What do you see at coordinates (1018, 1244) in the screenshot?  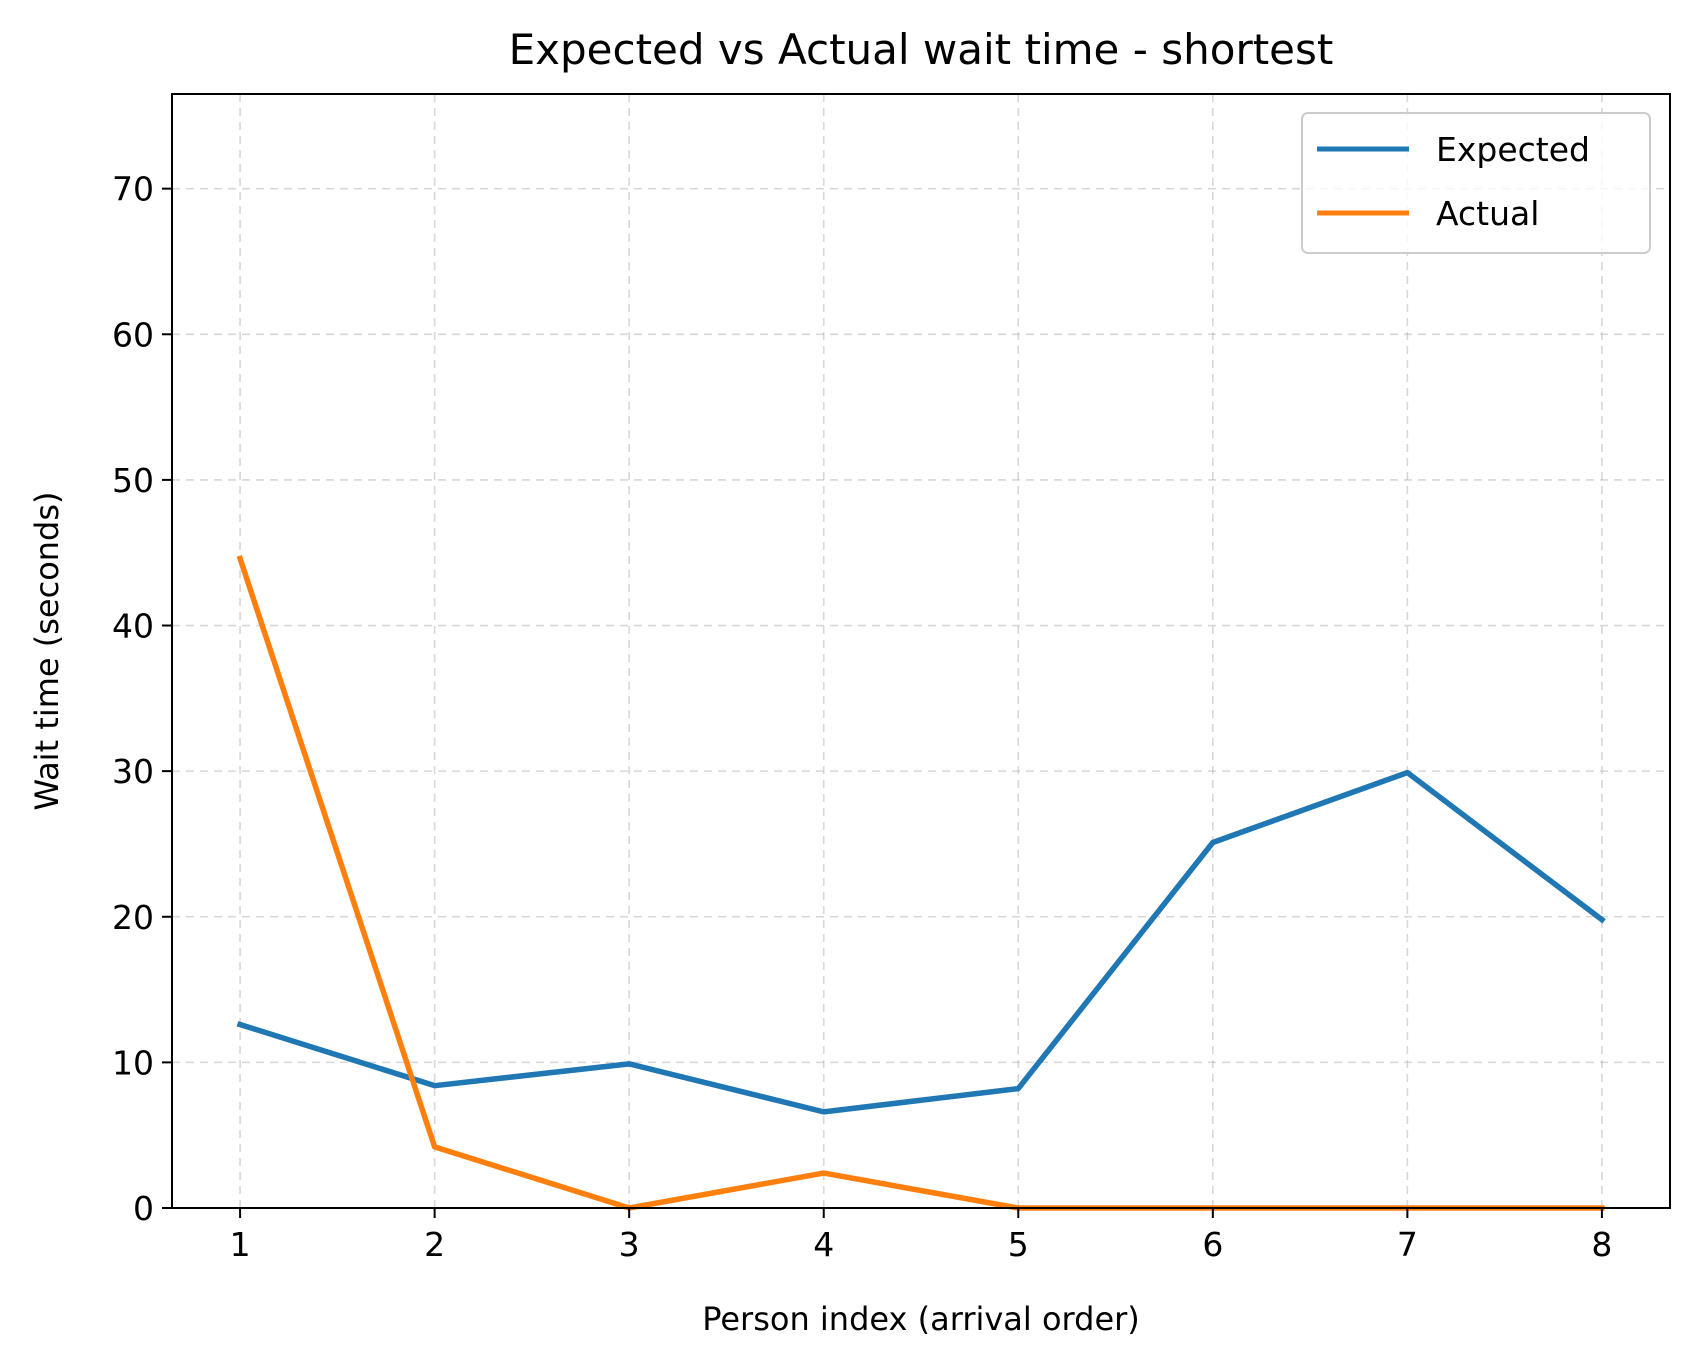 I see `x-tick-label: 5` at bounding box center [1018, 1244].